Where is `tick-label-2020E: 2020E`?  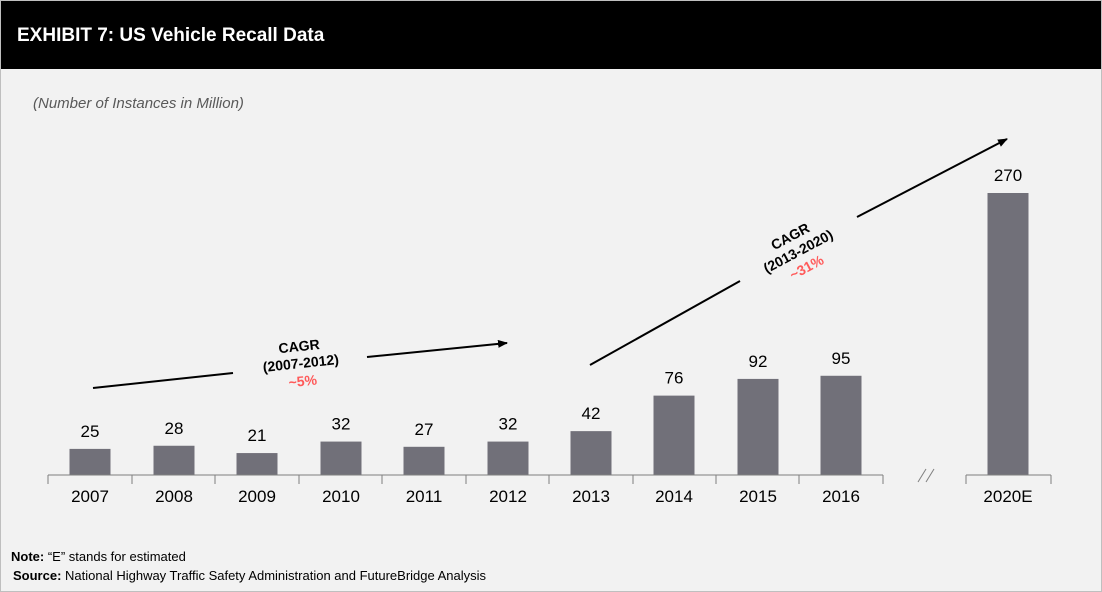
tick-label-2020E: 2020E is located at coordinates (1007, 496).